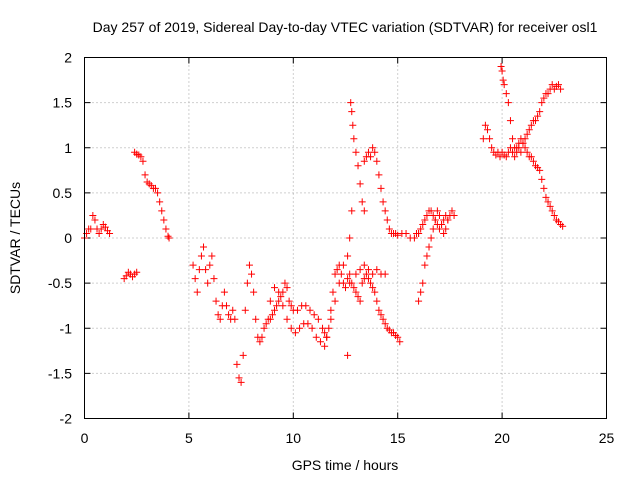 This screenshot has height=480, width=640. What do you see at coordinates (60, 238) in the screenshot?
I see `y-tick-labels: -2 -1.5 -1 -0.5 0 0.5 1 1.5 2` at bounding box center [60, 238].